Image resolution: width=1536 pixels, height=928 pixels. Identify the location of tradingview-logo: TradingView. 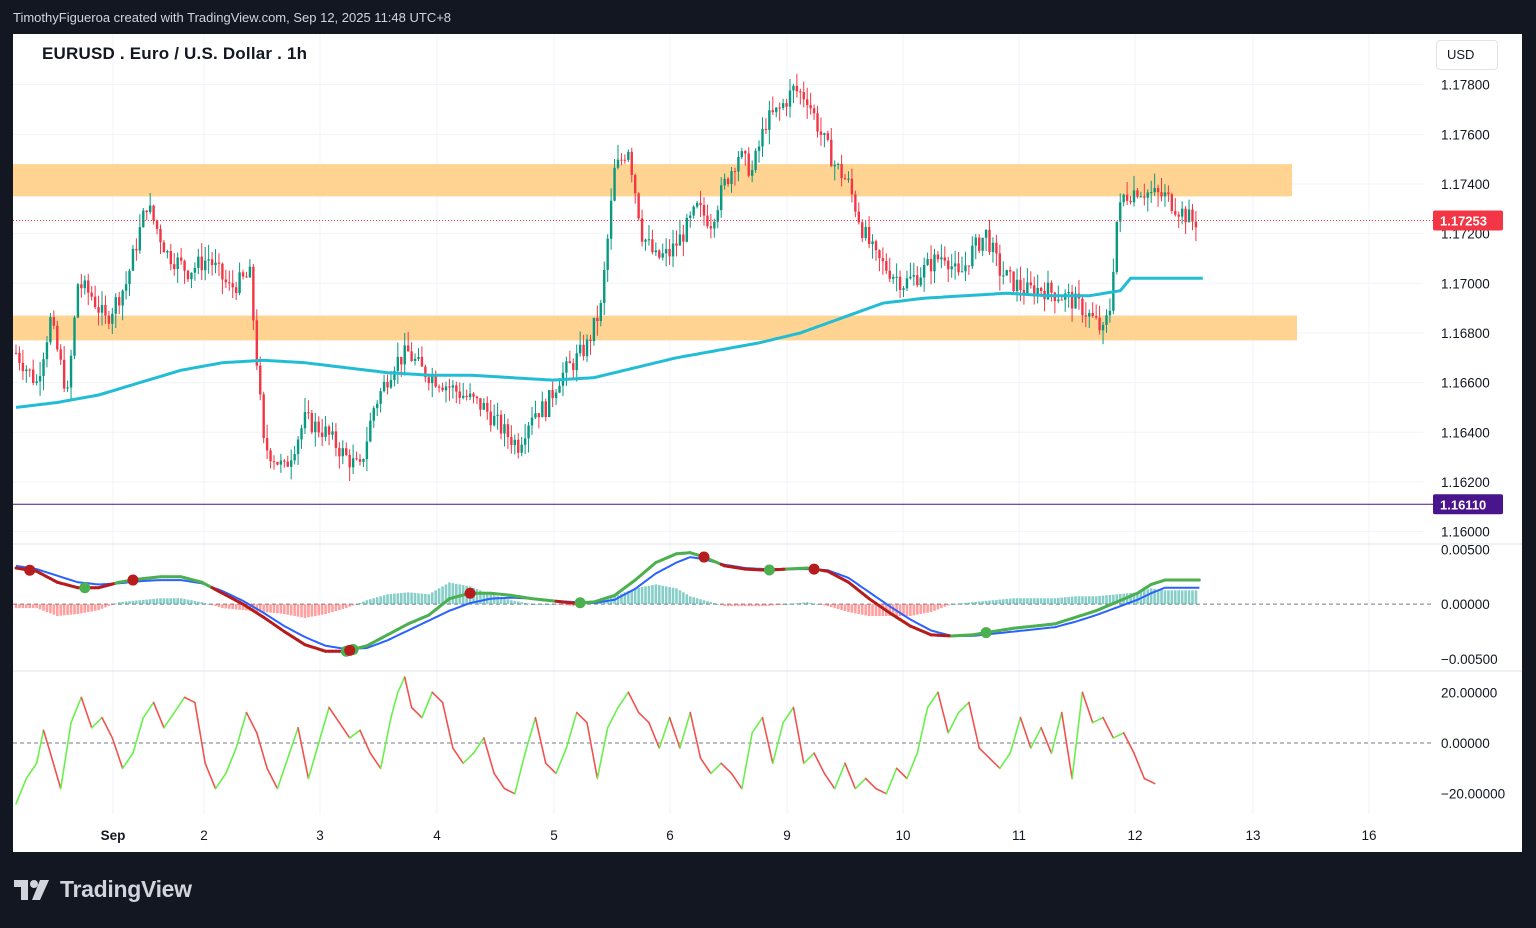
(103, 889).